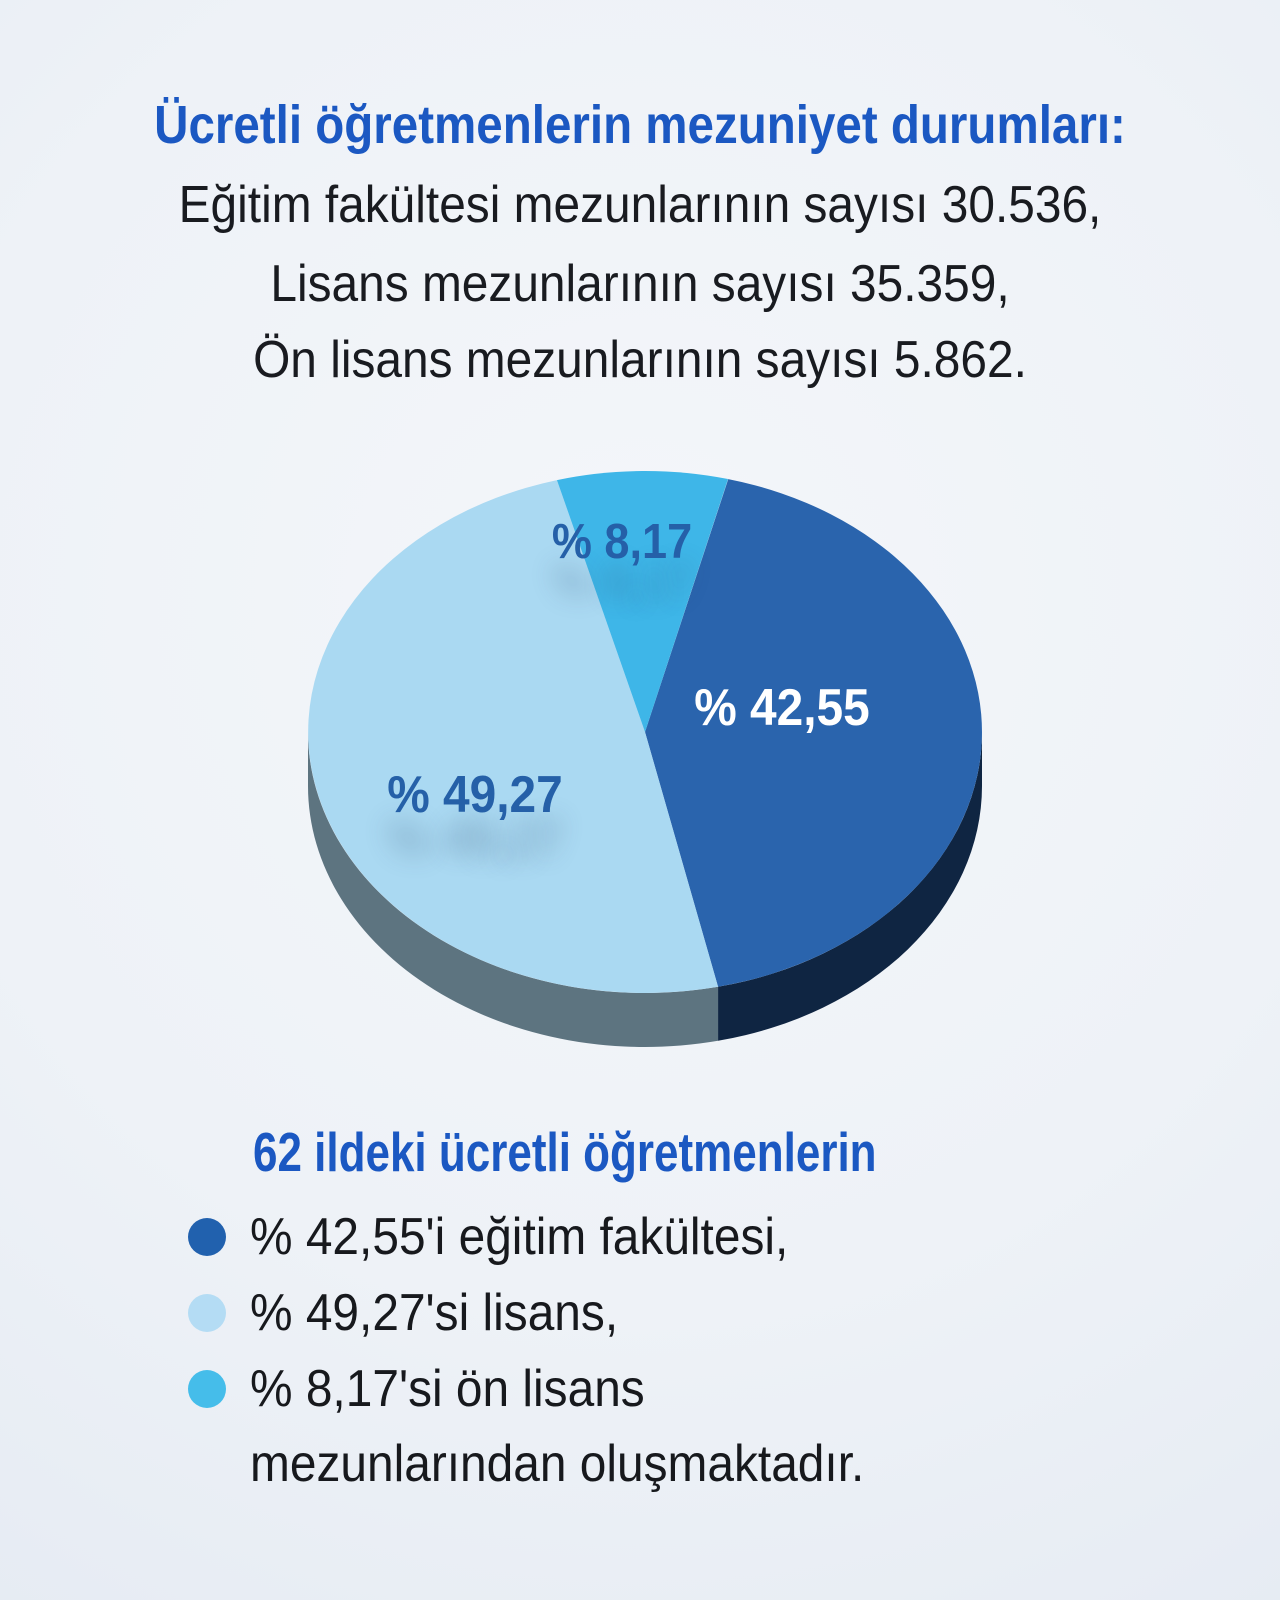 The height and width of the screenshot is (1600, 1280). What do you see at coordinates (850, 886) in the screenshot?
I see `pie-rim-eğitim-fakültesi` at bounding box center [850, 886].